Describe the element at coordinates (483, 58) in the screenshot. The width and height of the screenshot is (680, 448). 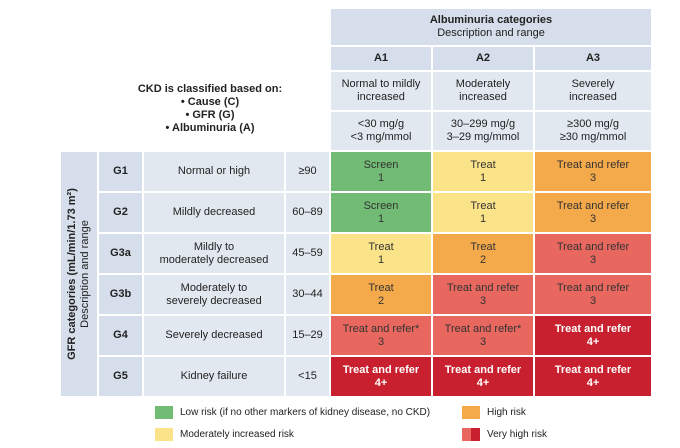
I see `column-code: A2` at that location.